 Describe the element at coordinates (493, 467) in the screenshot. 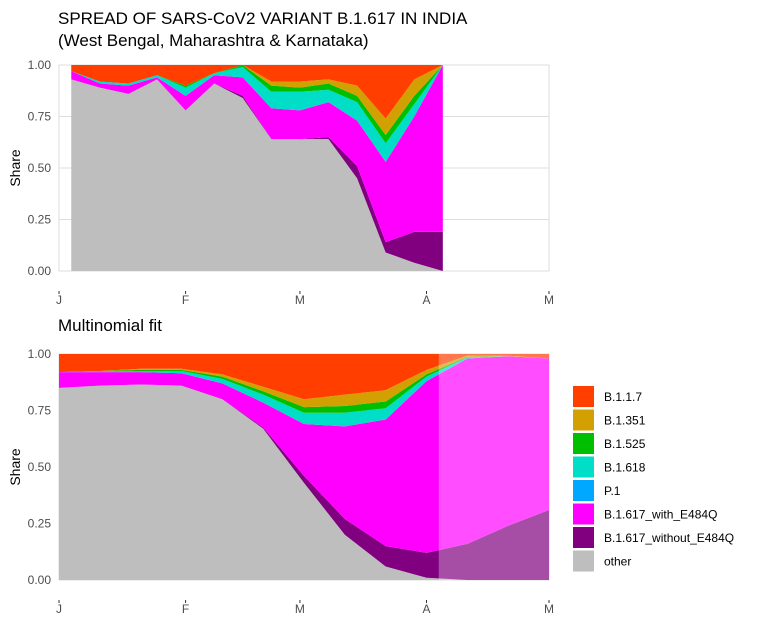

I see `forecast-overlay` at that location.